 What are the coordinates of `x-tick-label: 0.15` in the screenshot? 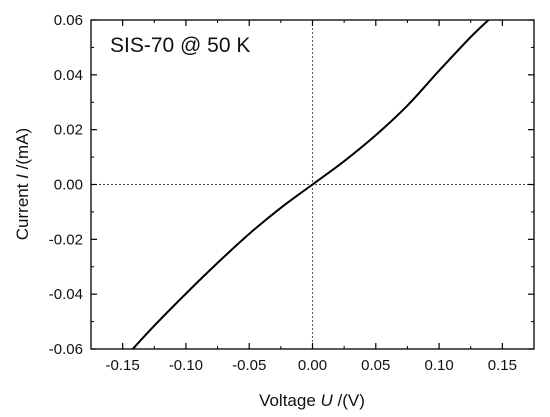 It's located at (502, 365).